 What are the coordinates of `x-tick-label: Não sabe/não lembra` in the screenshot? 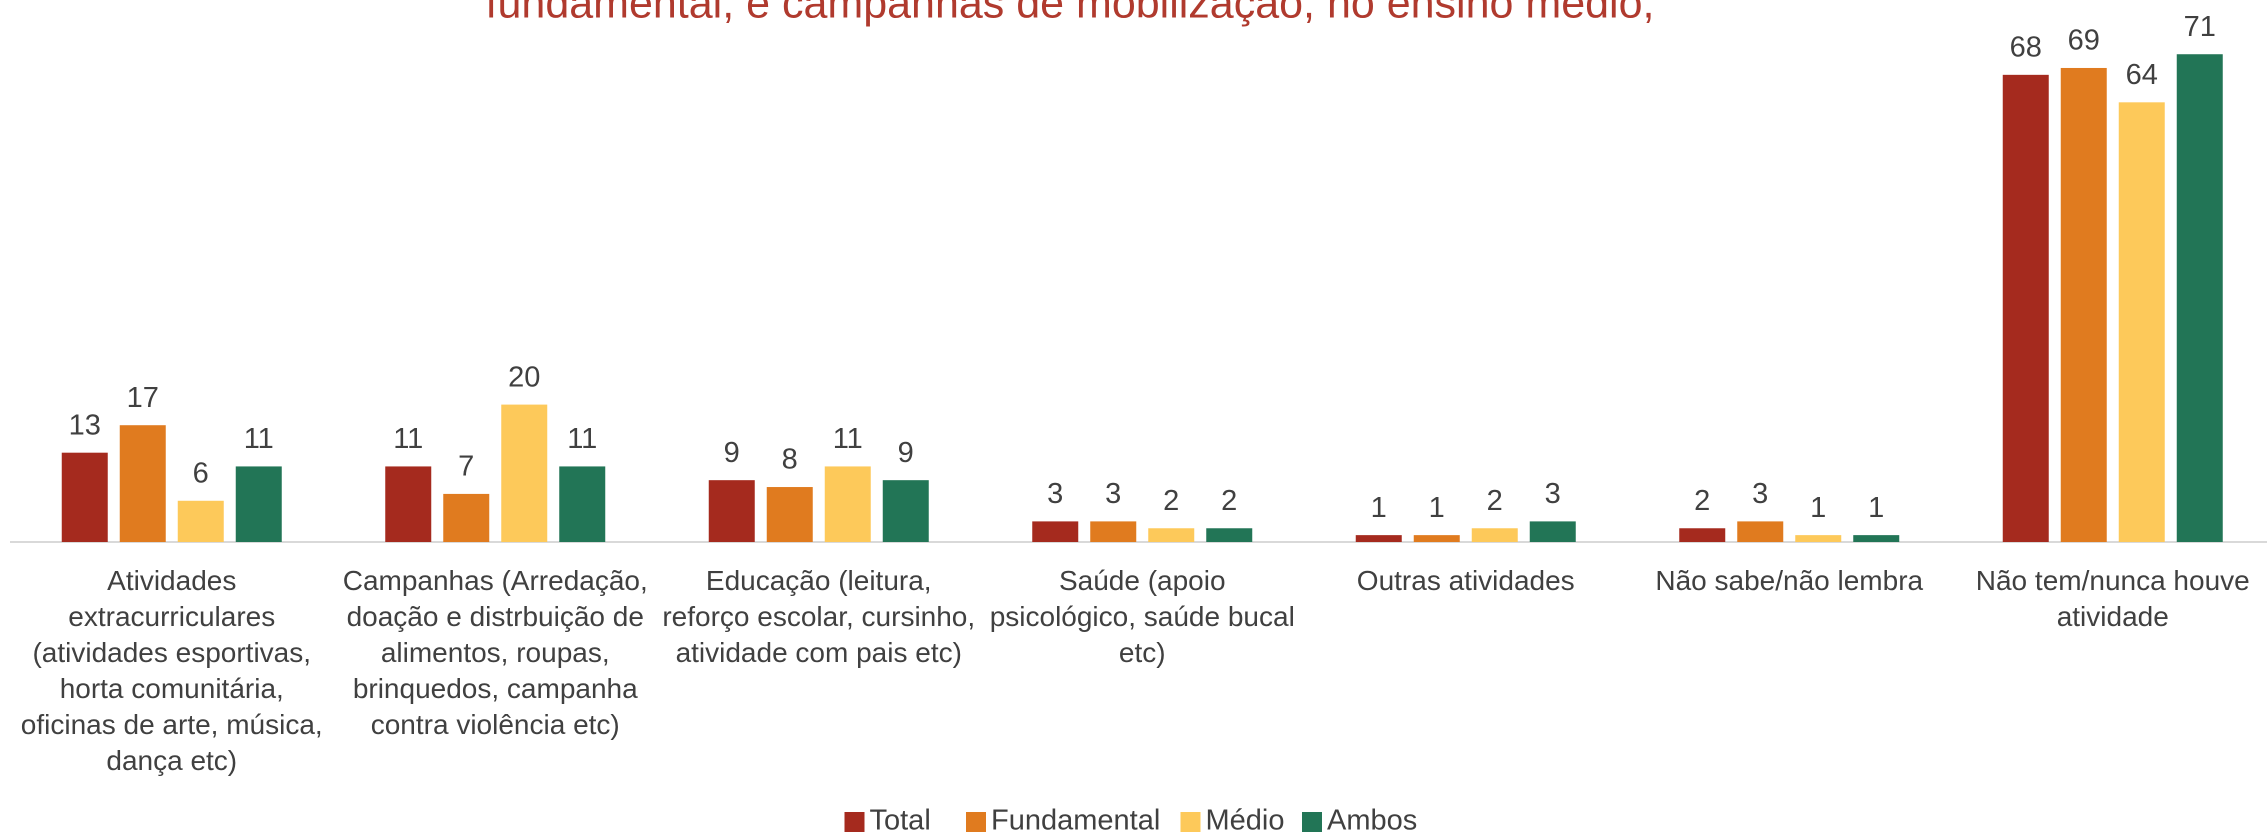 It's located at (1789, 580).